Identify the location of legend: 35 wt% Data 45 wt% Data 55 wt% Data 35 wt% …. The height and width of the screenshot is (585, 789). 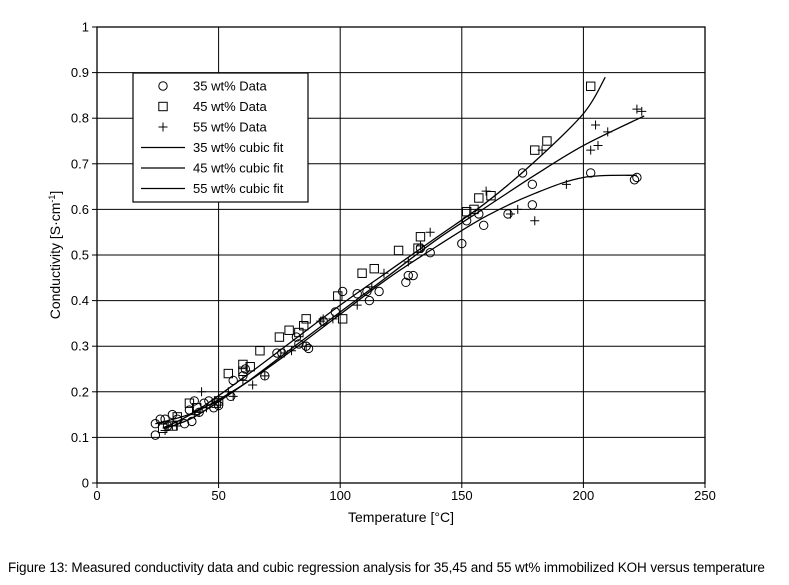
(220, 137).